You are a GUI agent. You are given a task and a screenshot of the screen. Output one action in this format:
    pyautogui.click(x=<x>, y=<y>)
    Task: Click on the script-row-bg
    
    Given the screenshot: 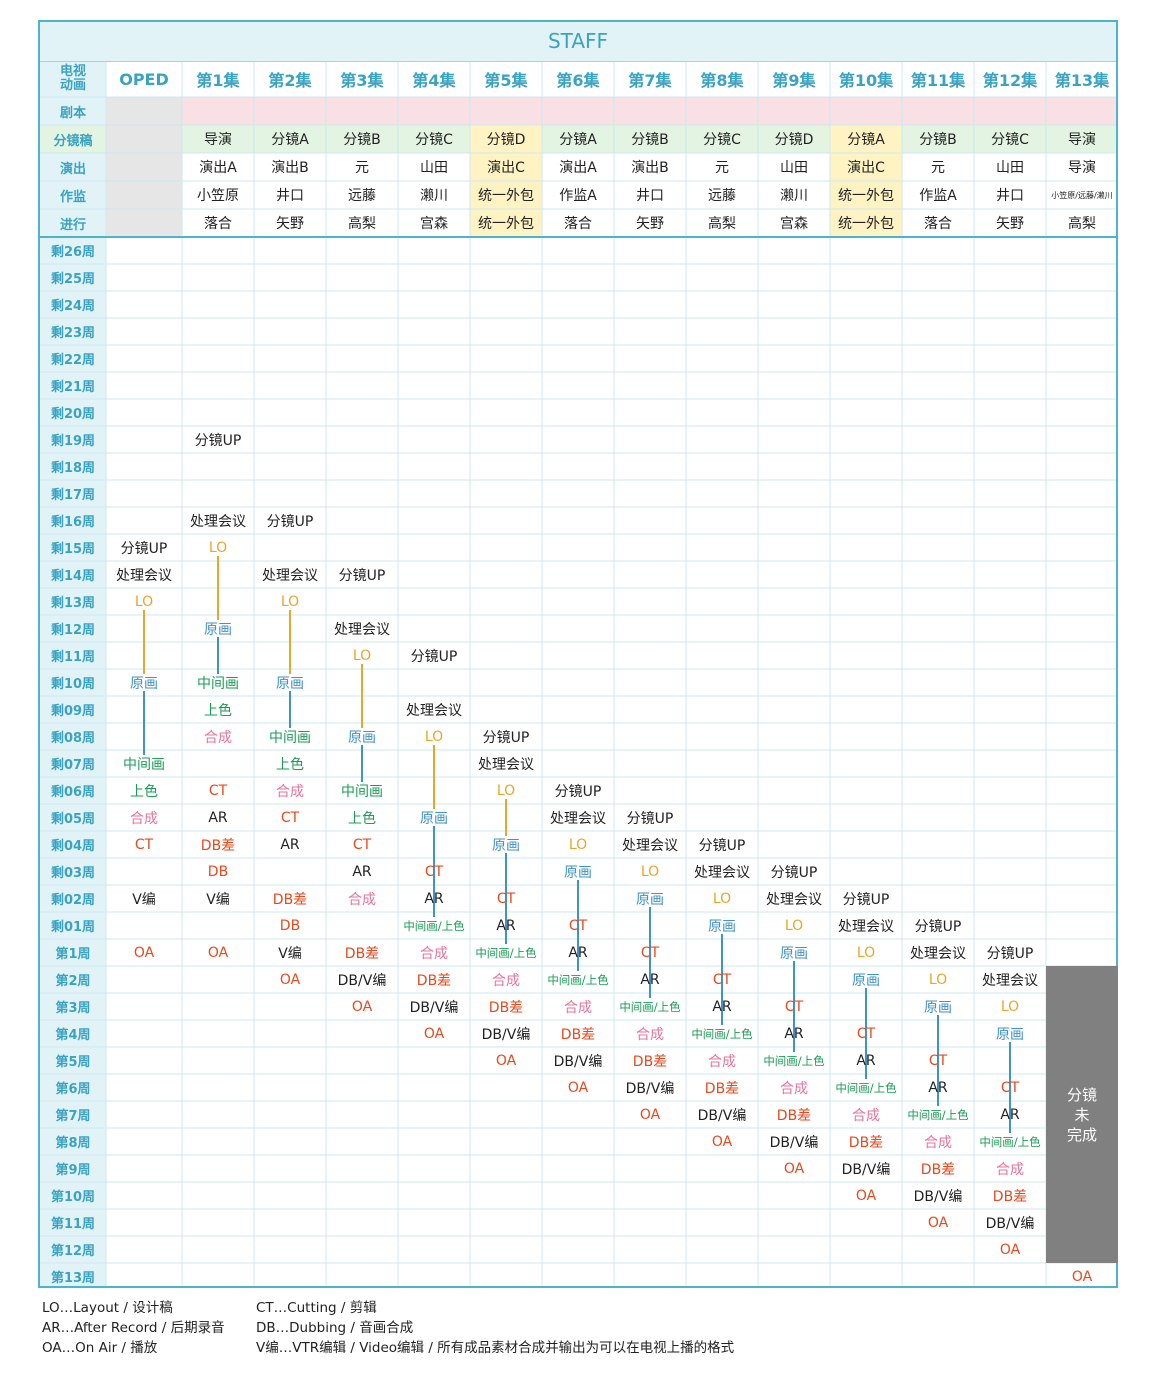 What is the action you would take?
    pyautogui.click(x=611, y=111)
    